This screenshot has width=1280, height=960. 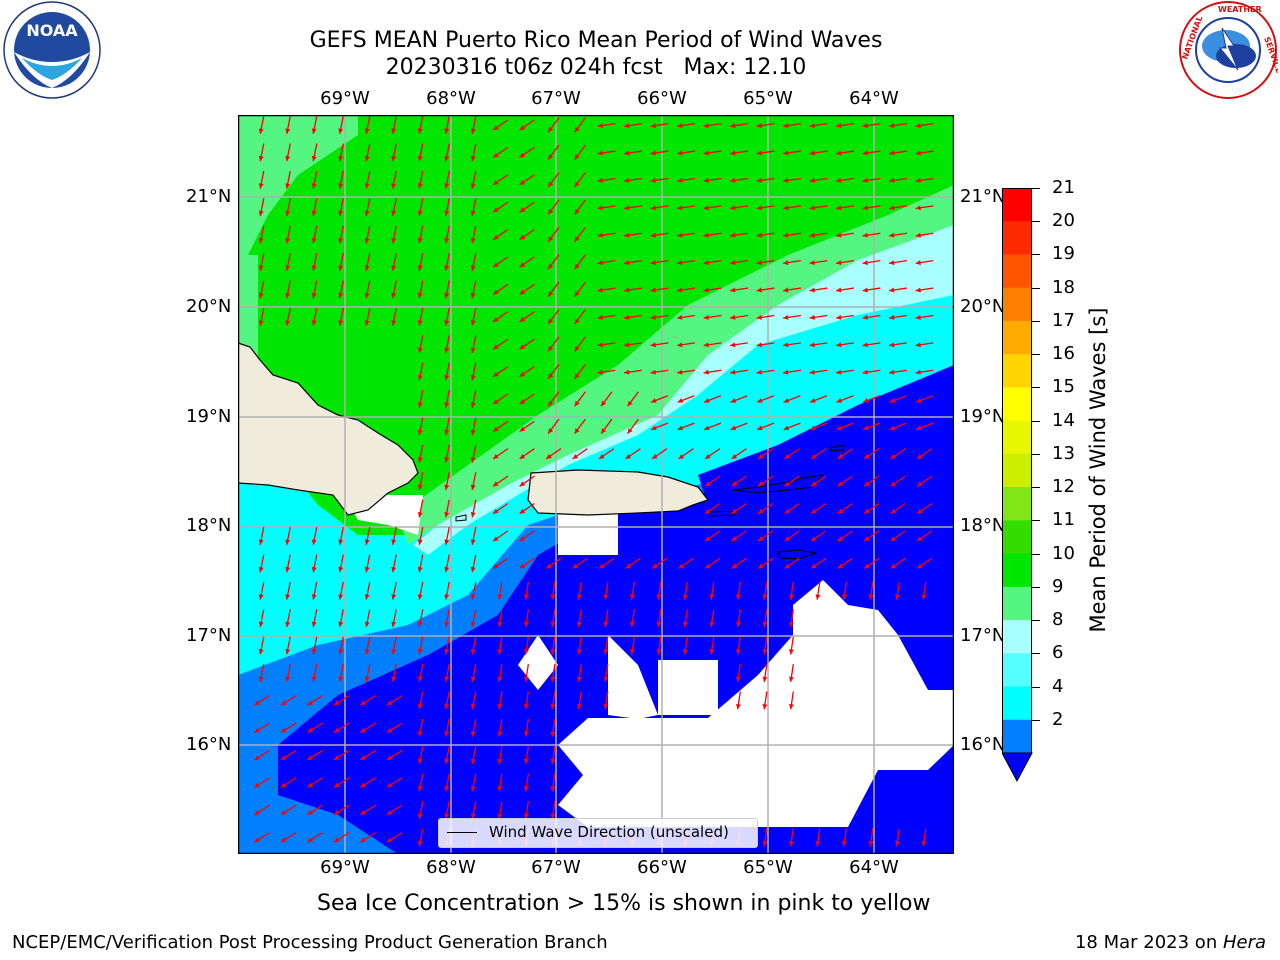 I want to click on lon-label-top-68w: 68°W, so click(x=451, y=98).